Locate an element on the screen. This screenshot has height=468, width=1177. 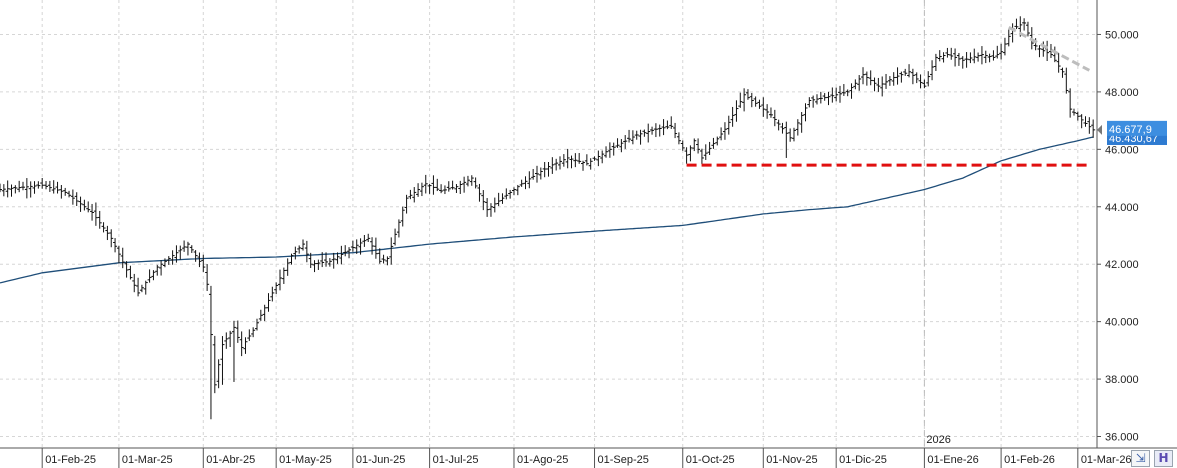
x-tick-label: 01-Ago-25 is located at coordinates (542, 460).